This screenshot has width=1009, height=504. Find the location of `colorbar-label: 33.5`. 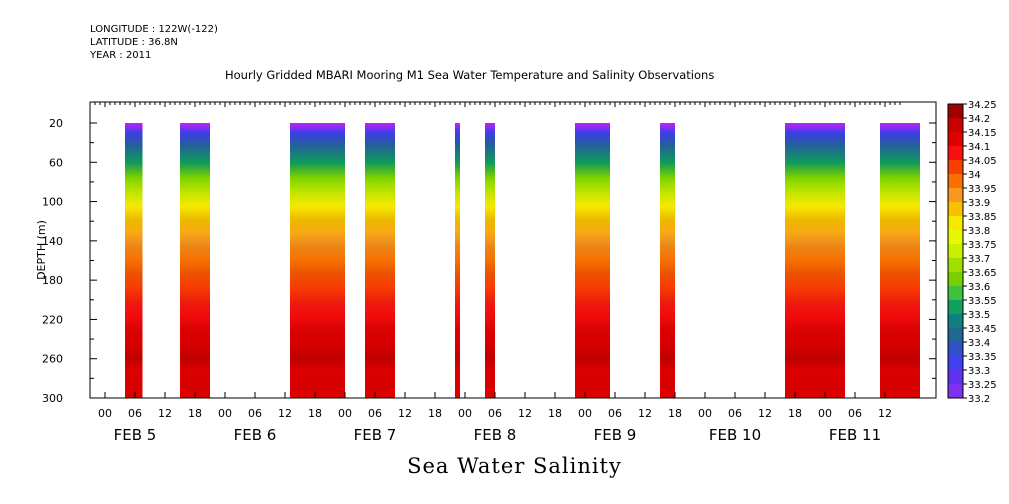

colorbar-label: 33.5 is located at coordinates (979, 315).